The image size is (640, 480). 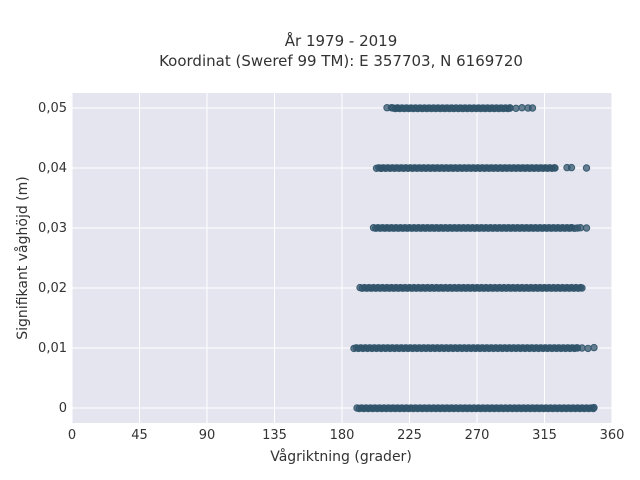 I want to click on x-tick-label: 315, so click(x=544, y=435).